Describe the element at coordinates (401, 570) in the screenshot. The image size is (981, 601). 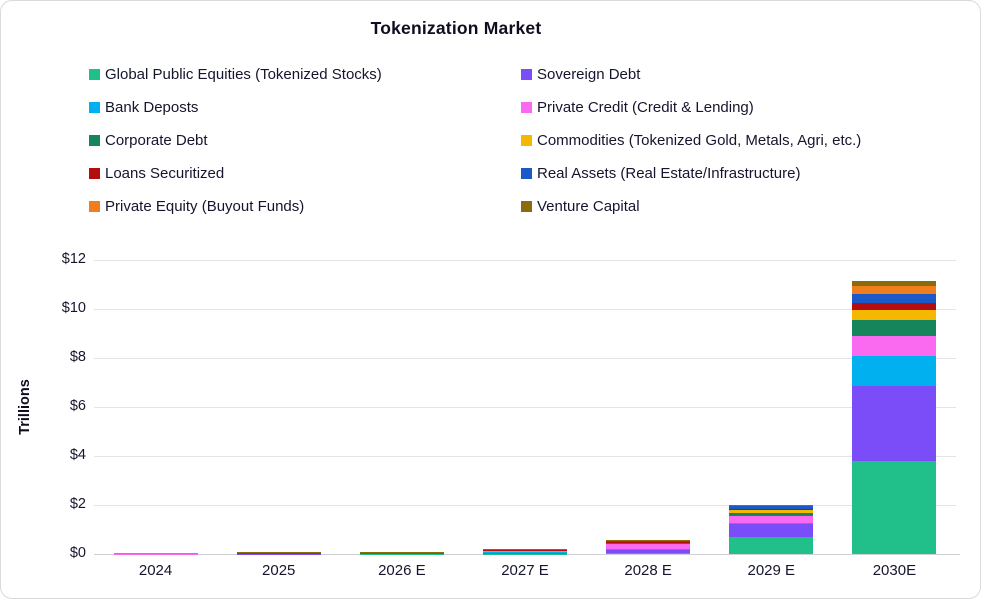
I see `x-tick-label: 2026 E` at that location.